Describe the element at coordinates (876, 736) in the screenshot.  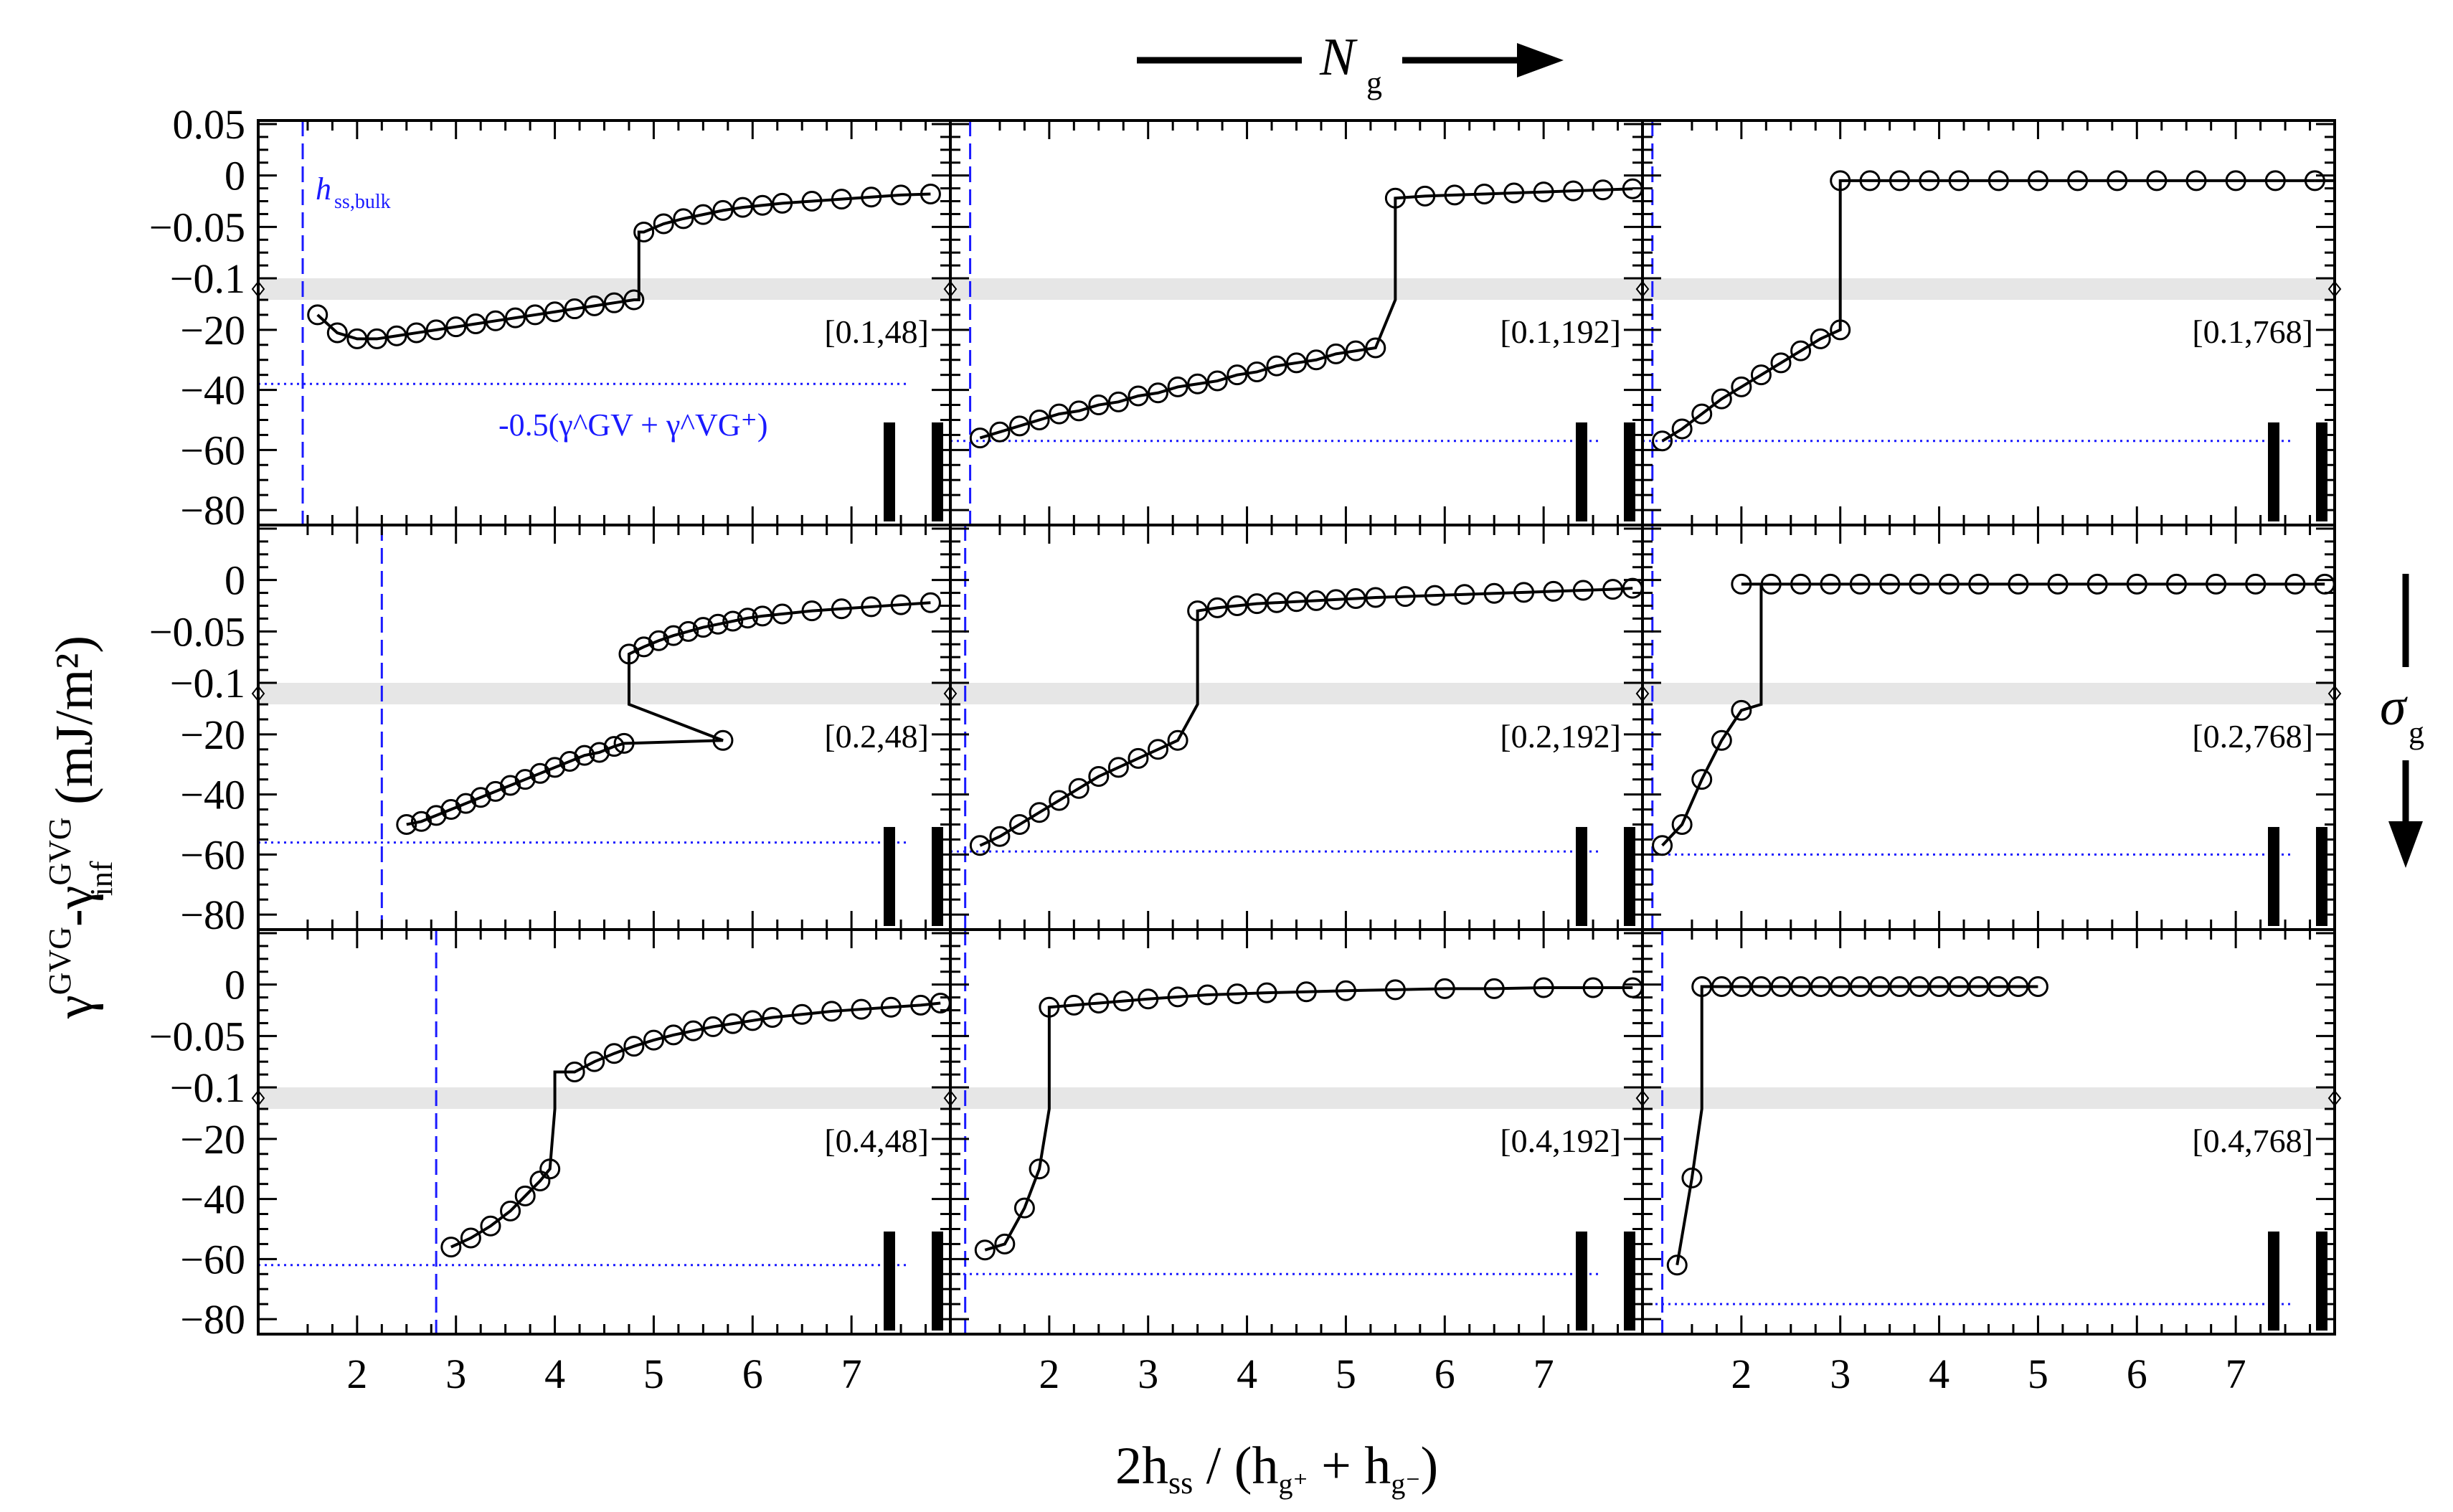
I see `panel-label: [0.2,48]` at that location.